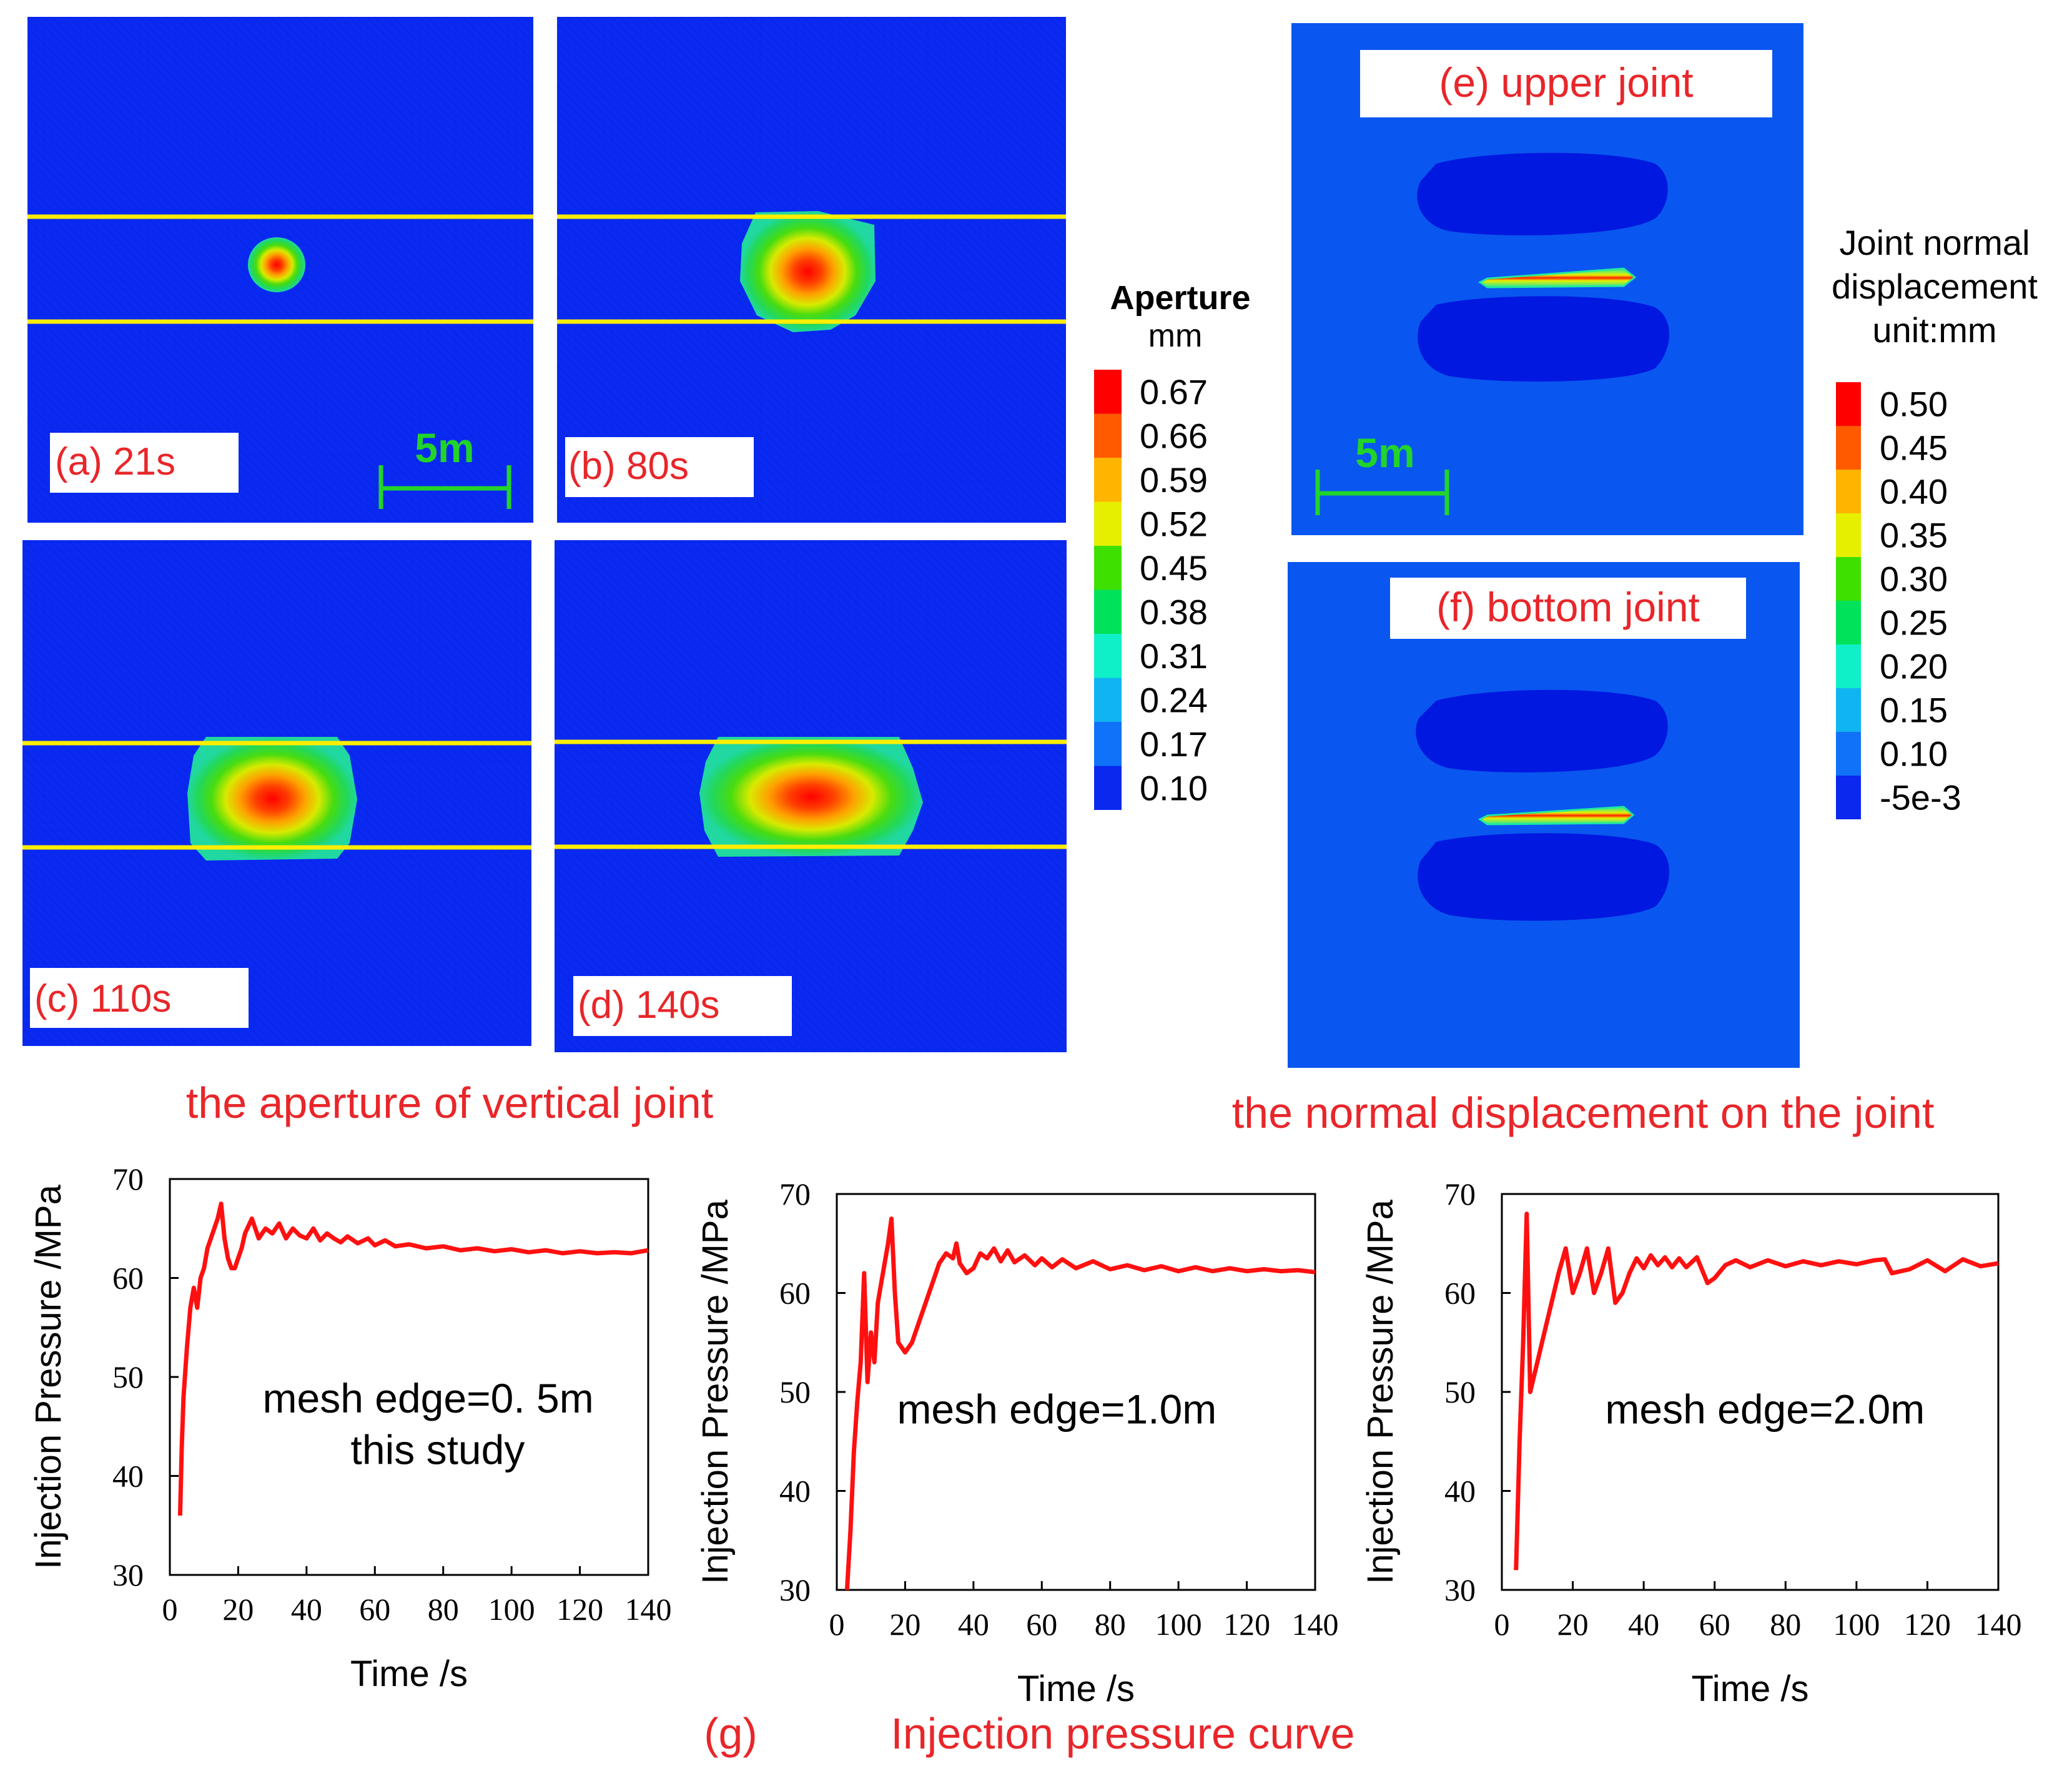 Image resolution: width=2072 pixels, height=1771 pixels. Describe the element at coordinates (1174, 787) in the screenshot. I see `aperture-legend-level: 0.10` at that location.